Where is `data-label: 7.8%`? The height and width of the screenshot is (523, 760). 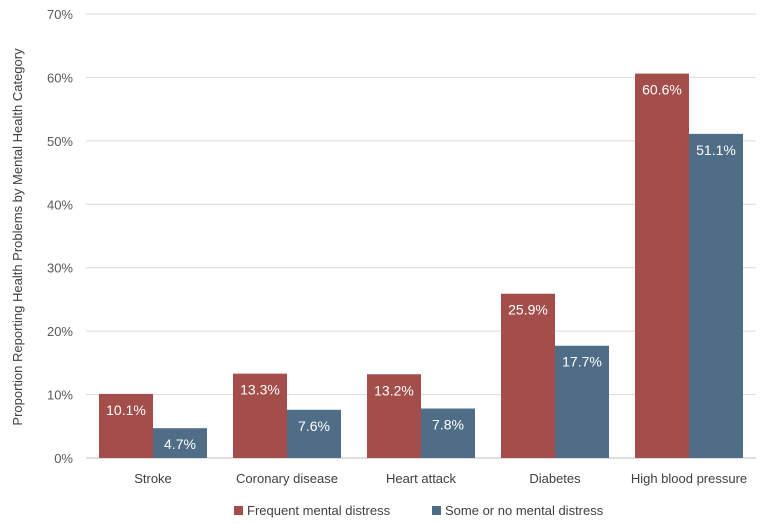 data-label: 7.8% is located at coordinates (448, 425).